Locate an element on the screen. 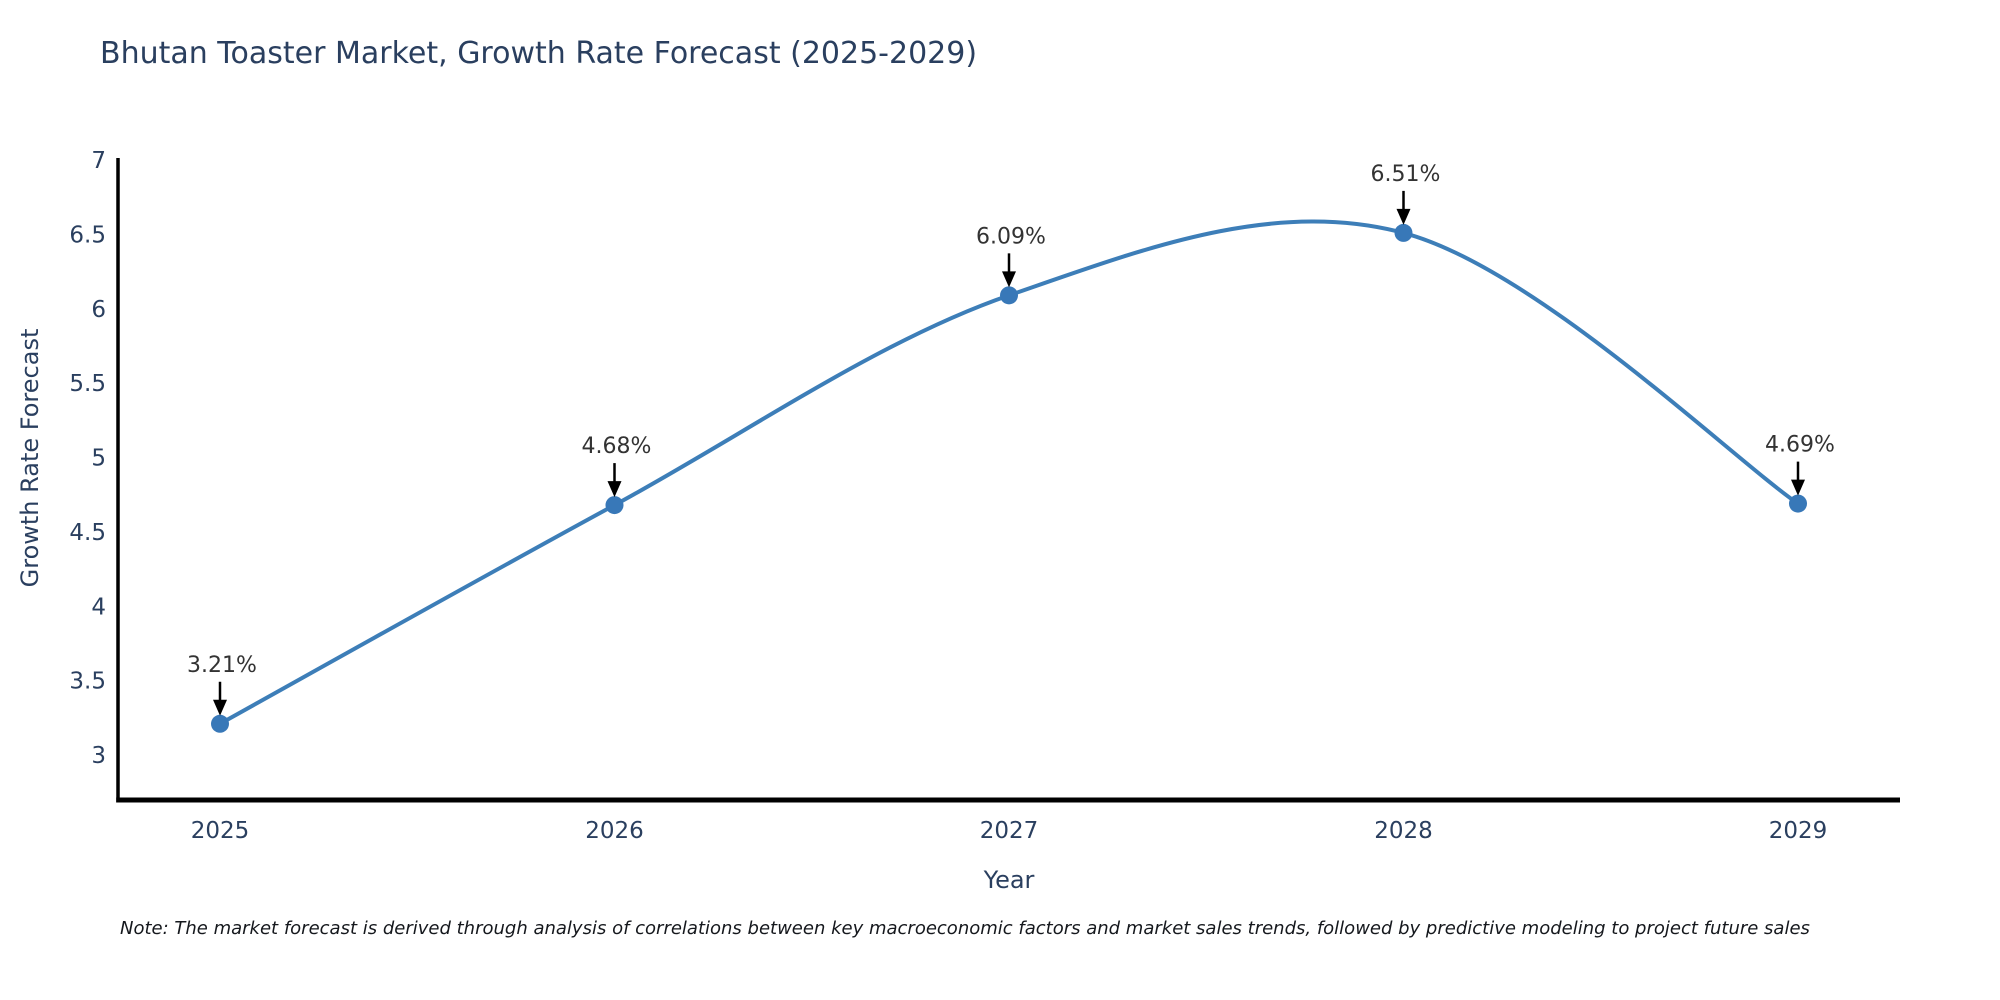 This screenshot has width=2000, height=1000. y-tick-label: 6.5 is located at coordinates (87, 235).